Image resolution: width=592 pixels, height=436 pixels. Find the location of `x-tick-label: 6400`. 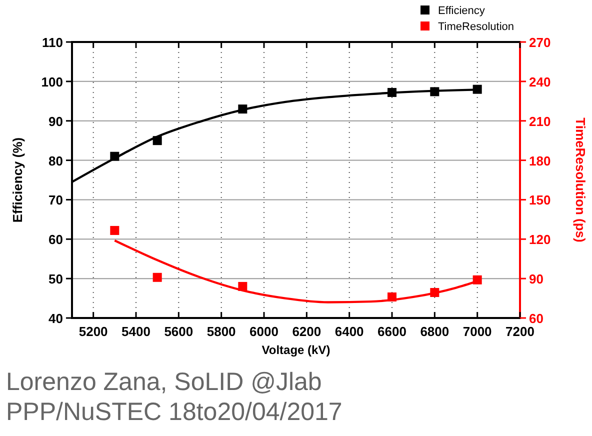

x-tick-label: 6400 is located at coordinates (349, 331).